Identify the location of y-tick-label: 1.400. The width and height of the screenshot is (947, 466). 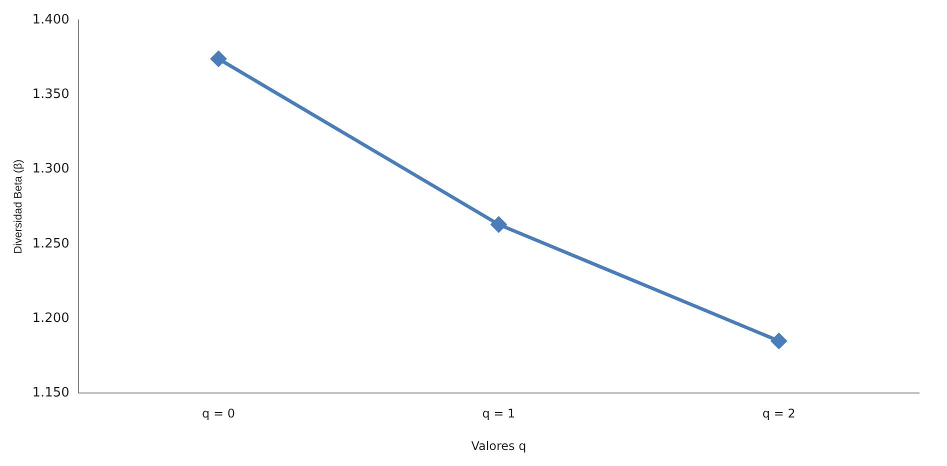
(51, 20).